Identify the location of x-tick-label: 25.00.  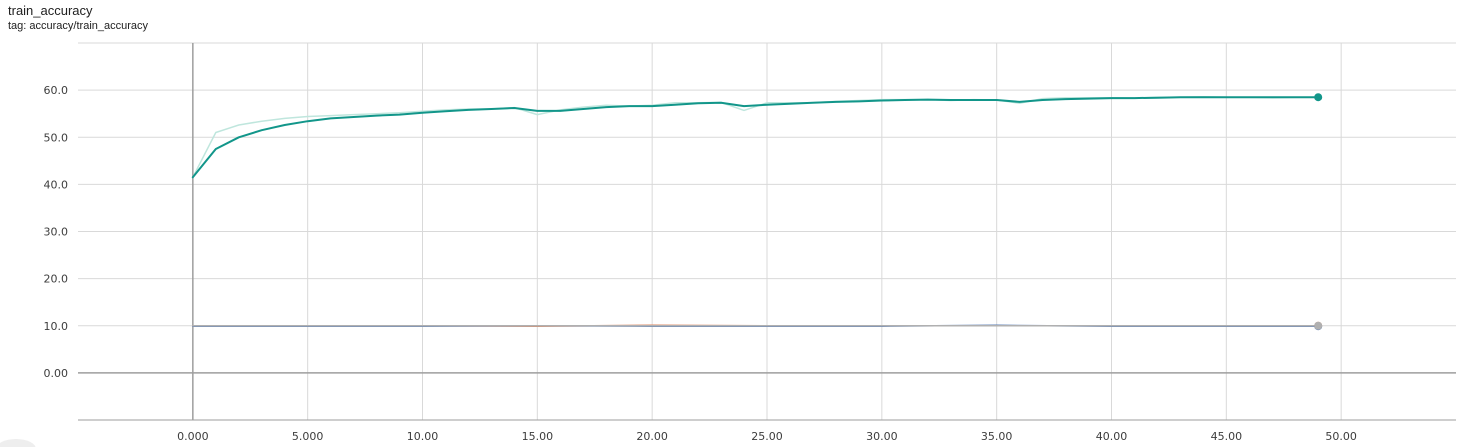
(767, 436).